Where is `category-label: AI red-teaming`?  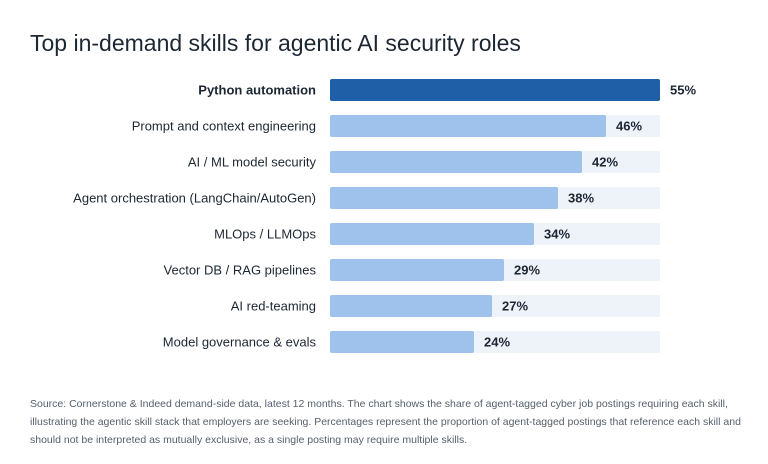 category-label: AI red-teaming is located at coordinates (273, 306).